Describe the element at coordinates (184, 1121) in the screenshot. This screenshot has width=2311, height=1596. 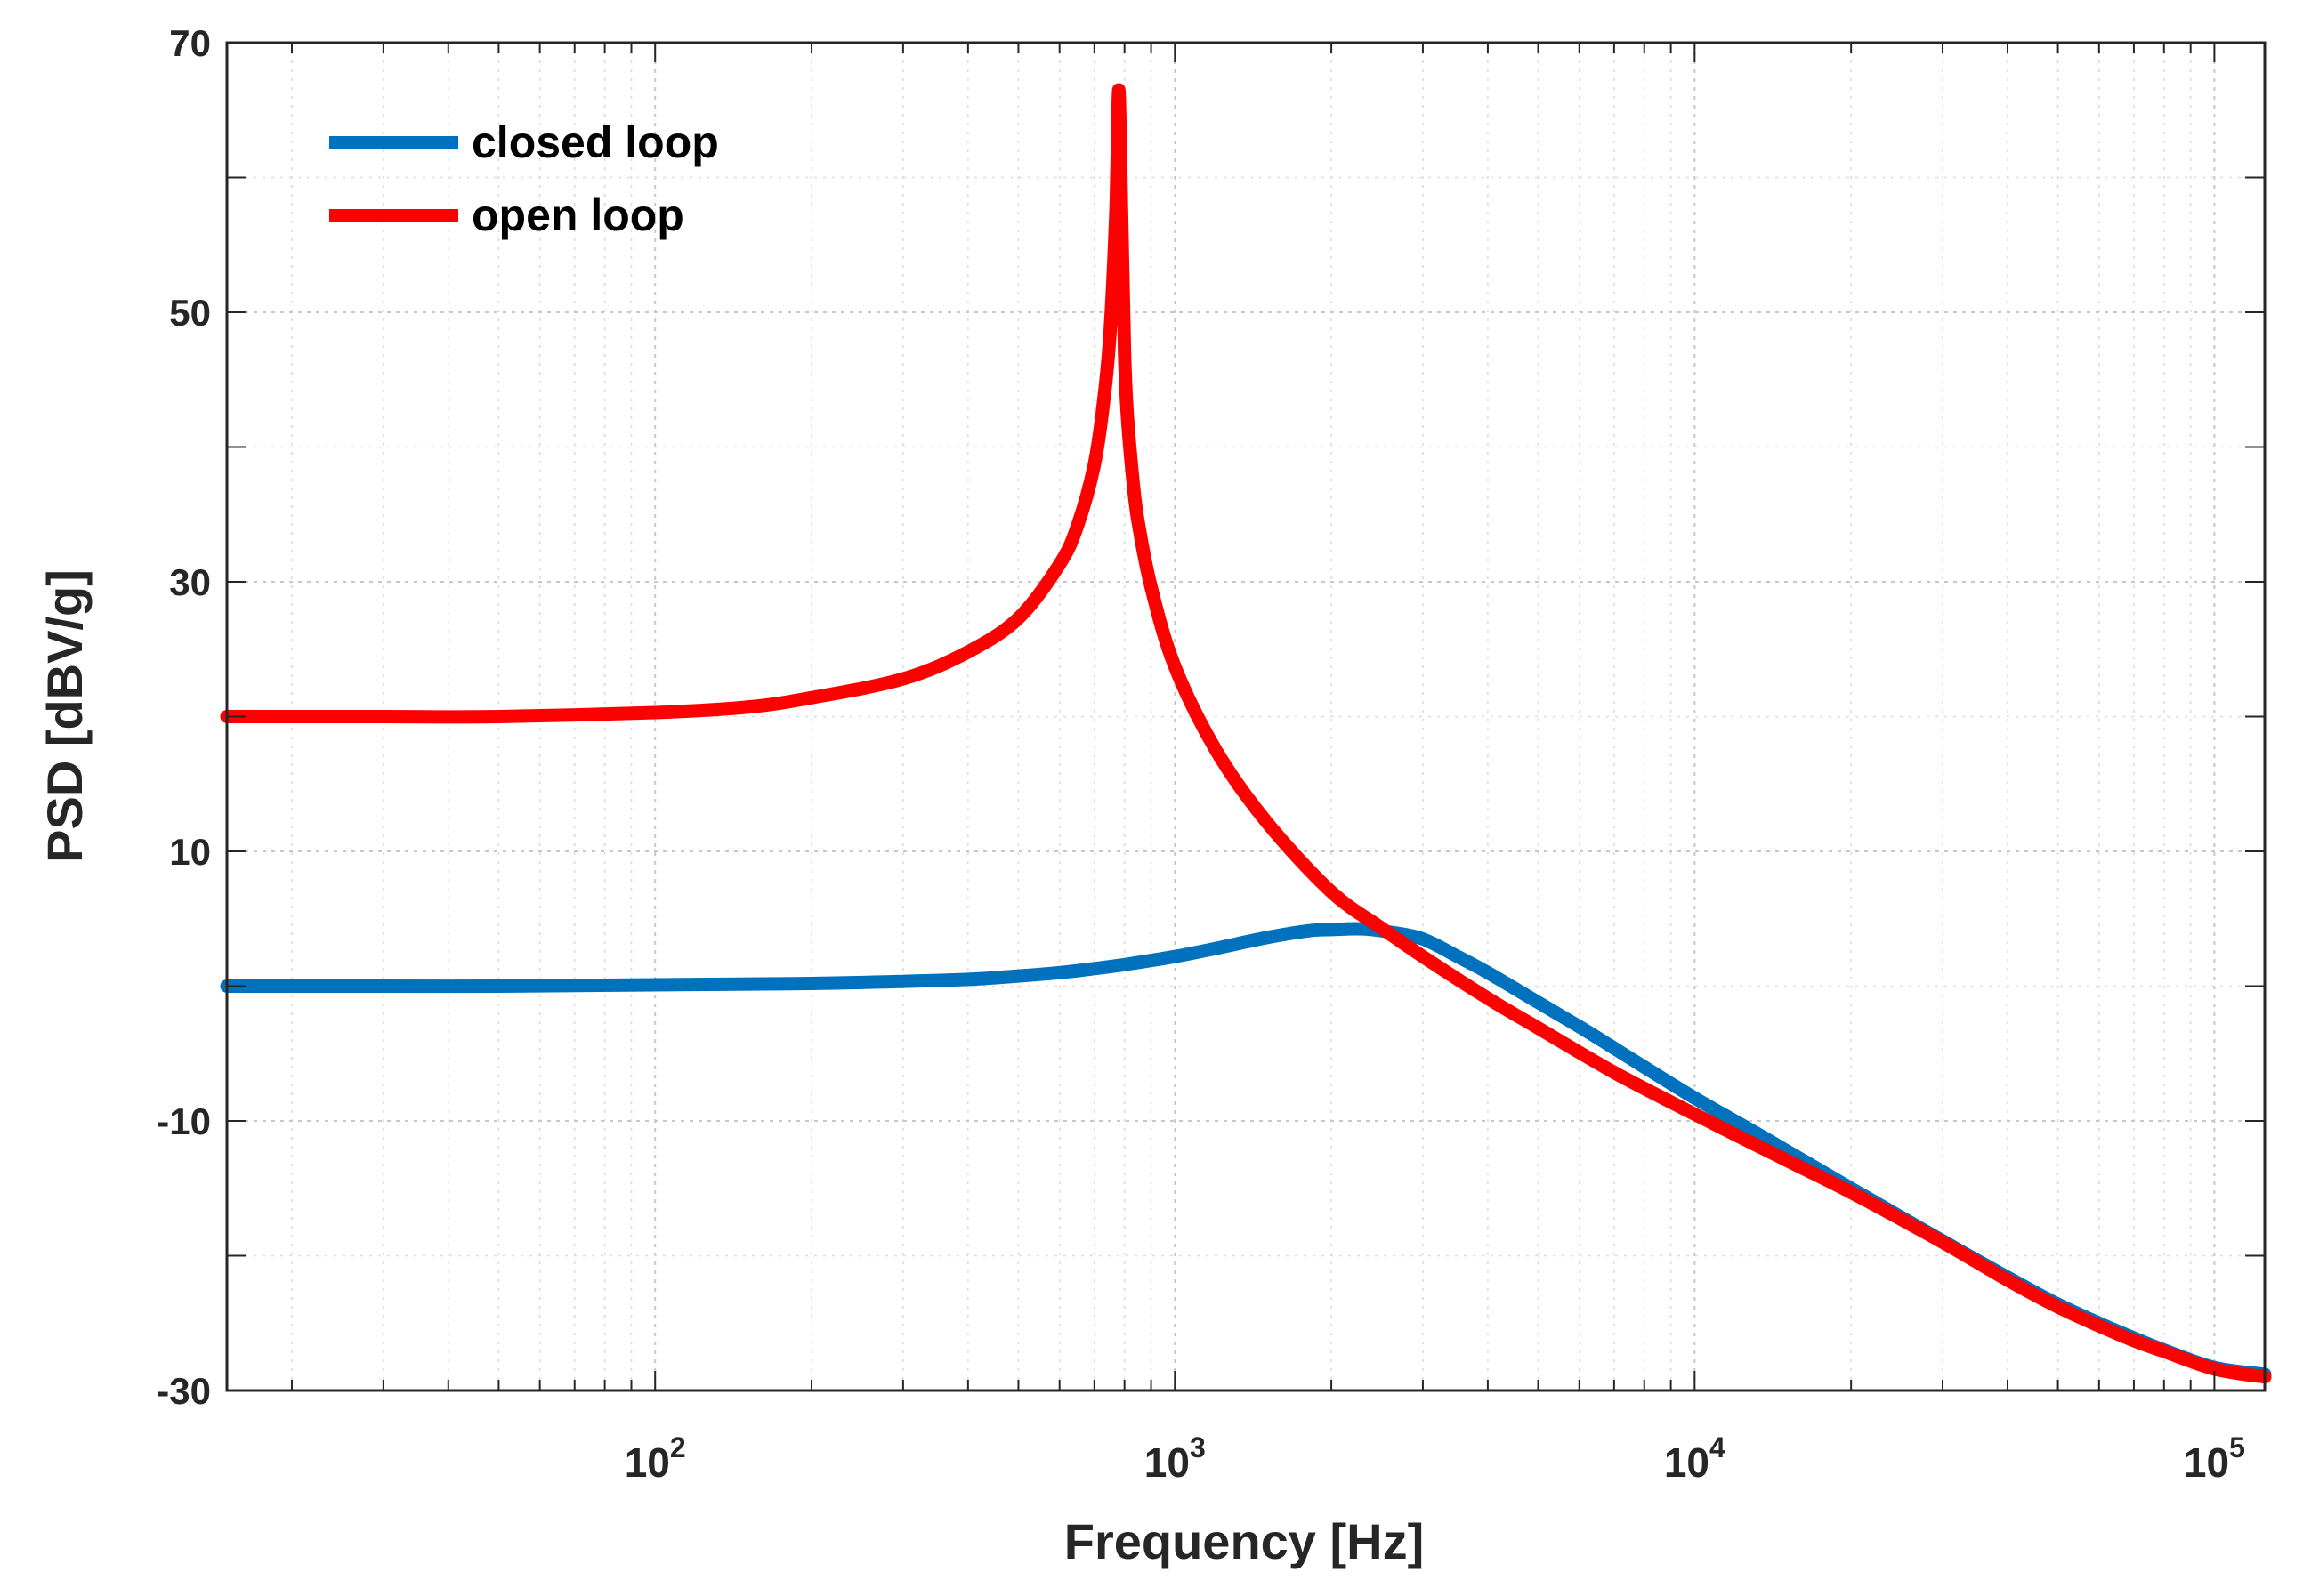
I see `y-tick-label: -10` at that location.